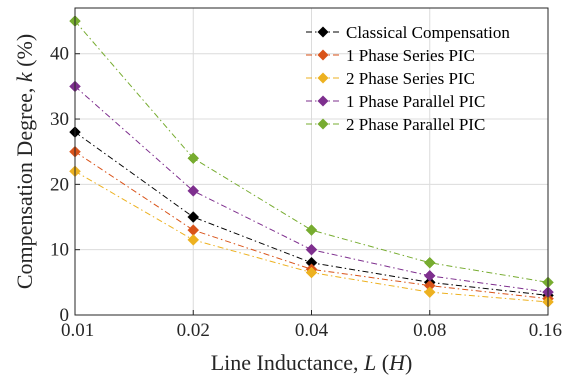  What do you see at coordinates (415, 101) in the screenshot?
I see `legend-label: 1 Phase Parallel PIC` at bounding box center [415, 101].